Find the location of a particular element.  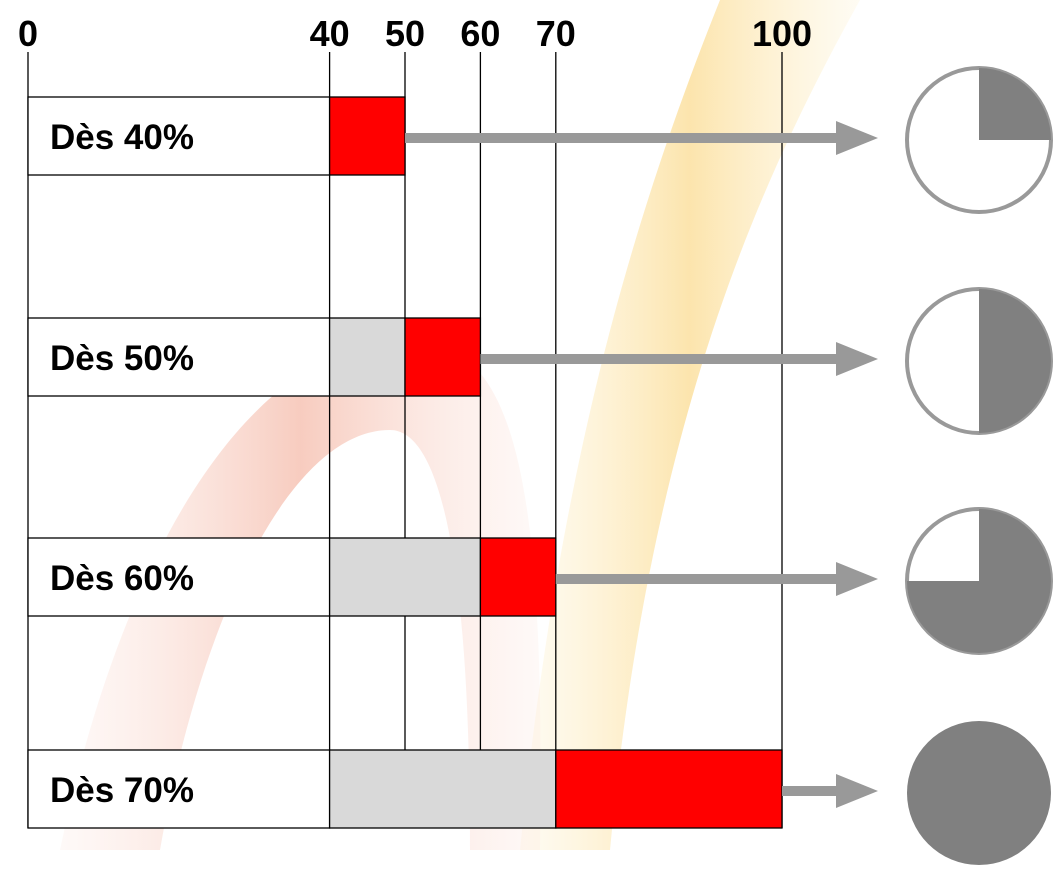

row-label: Dès 40% is located at coordinates (122, 137).